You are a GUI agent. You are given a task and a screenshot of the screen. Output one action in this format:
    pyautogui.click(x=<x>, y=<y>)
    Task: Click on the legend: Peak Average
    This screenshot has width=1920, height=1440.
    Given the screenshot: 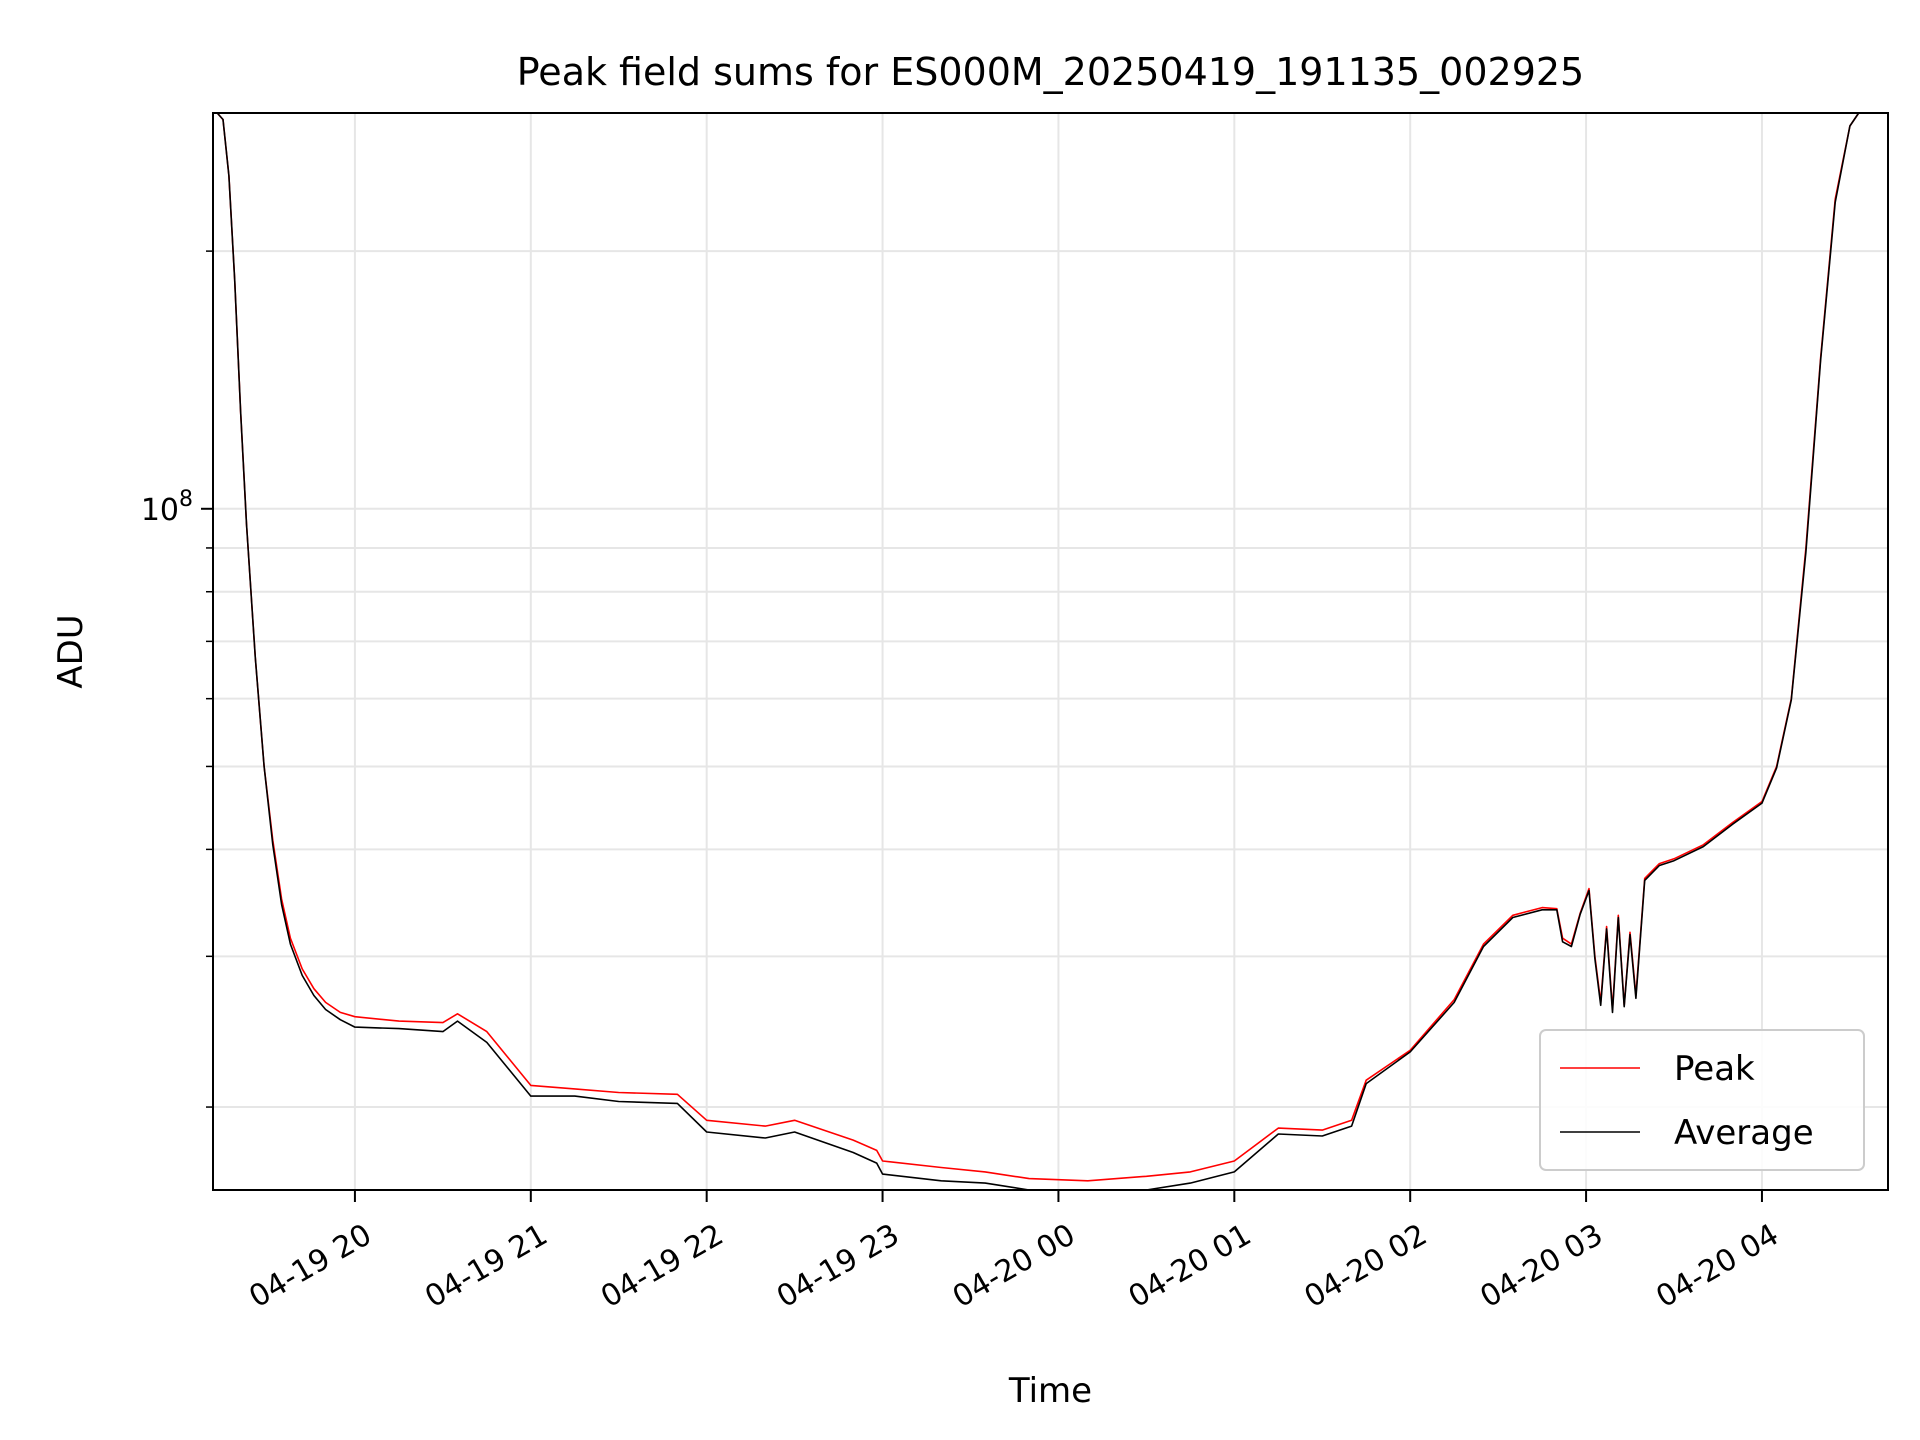 What is the action you would take?
    pyautogui.click(x=1702, y=1100)
    